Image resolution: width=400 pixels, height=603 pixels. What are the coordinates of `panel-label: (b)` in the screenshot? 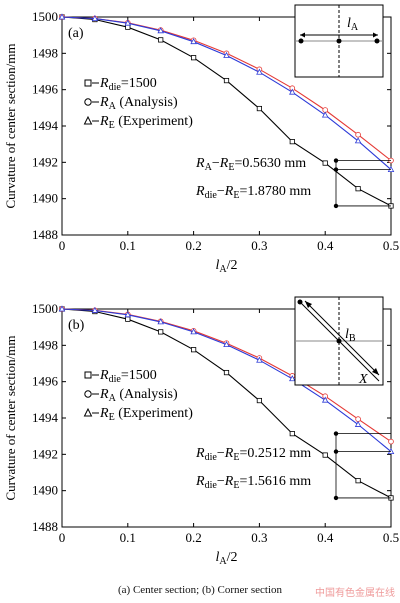 It's located at (76, 325).